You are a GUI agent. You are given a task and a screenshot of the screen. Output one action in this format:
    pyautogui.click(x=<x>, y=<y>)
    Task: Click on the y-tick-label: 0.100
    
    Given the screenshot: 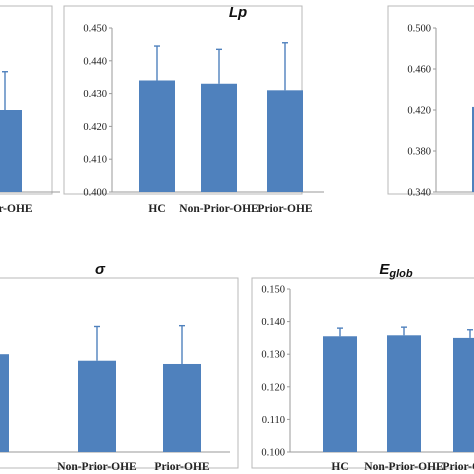 What is the action you would take?
    pyautogui.click(x=273, y=453)
    